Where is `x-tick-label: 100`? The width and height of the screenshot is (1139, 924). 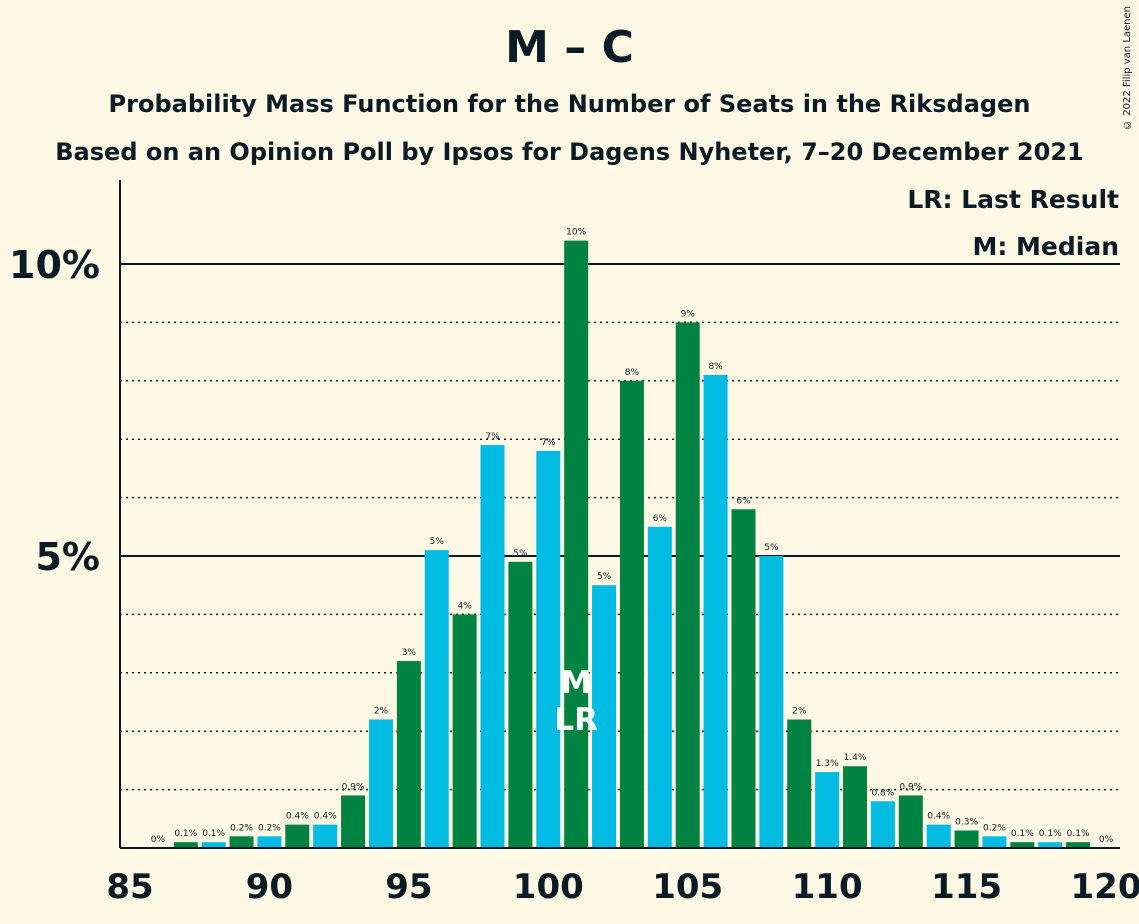 x-tick-label: 100 is located at coordinates (548, 887).